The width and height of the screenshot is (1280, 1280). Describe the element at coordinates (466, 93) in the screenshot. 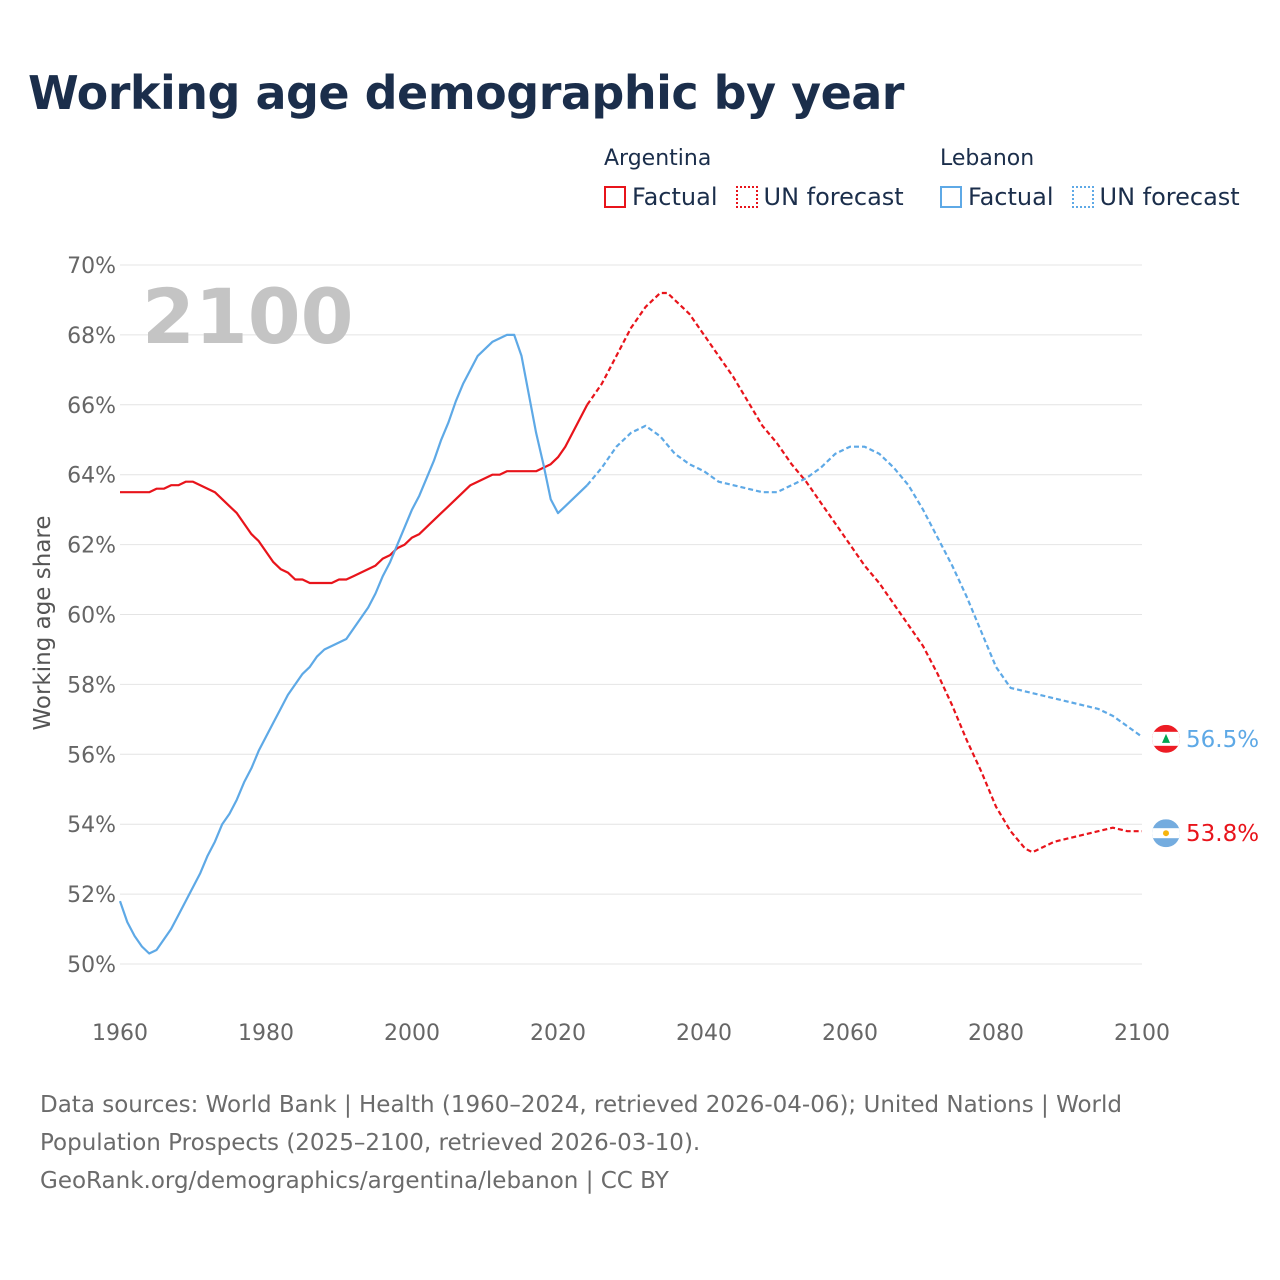

I see `chart-title: Working age demographic by year` at that location.